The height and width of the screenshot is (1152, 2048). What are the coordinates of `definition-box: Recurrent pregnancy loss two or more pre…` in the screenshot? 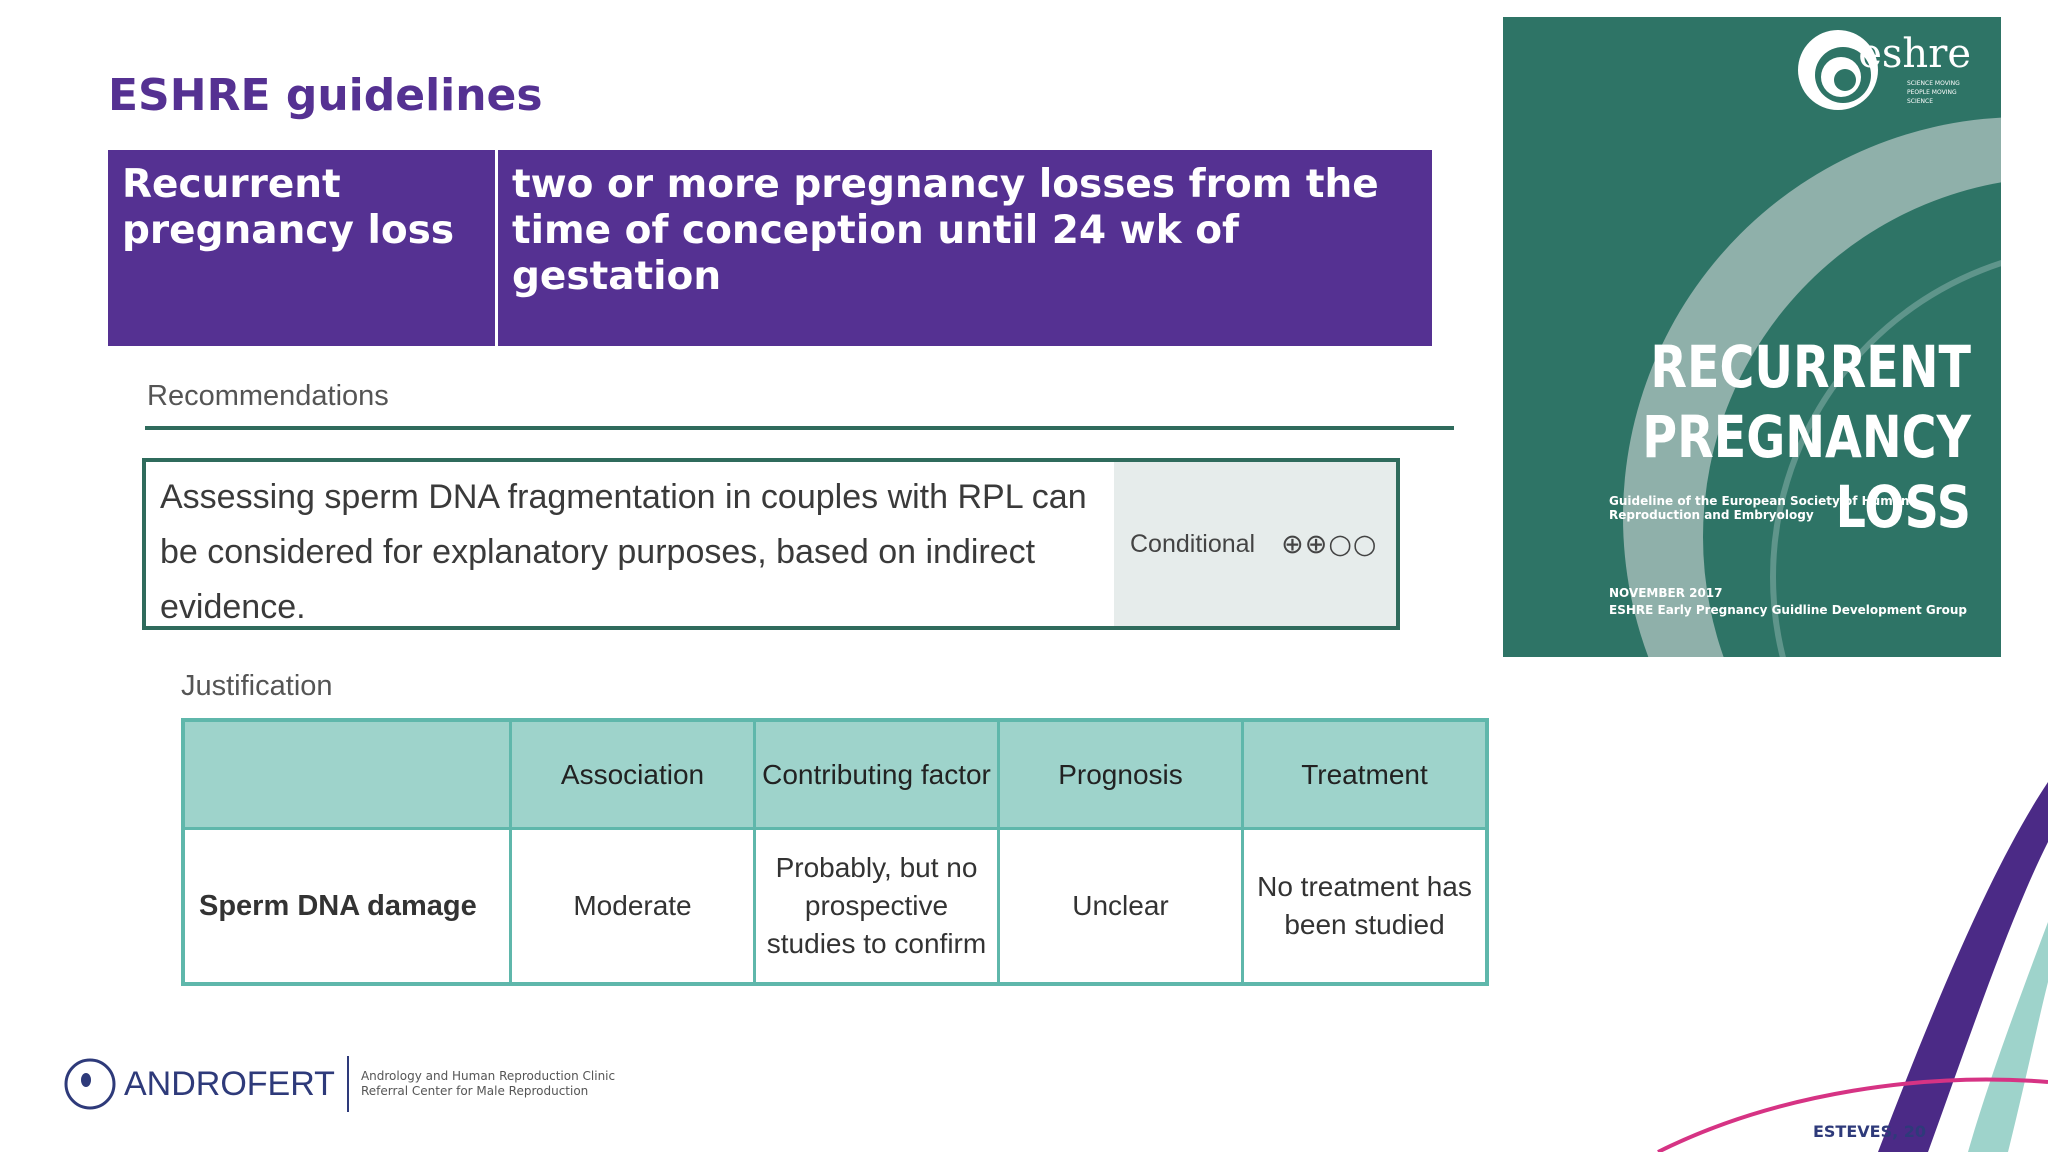 It's located at (770, 248).